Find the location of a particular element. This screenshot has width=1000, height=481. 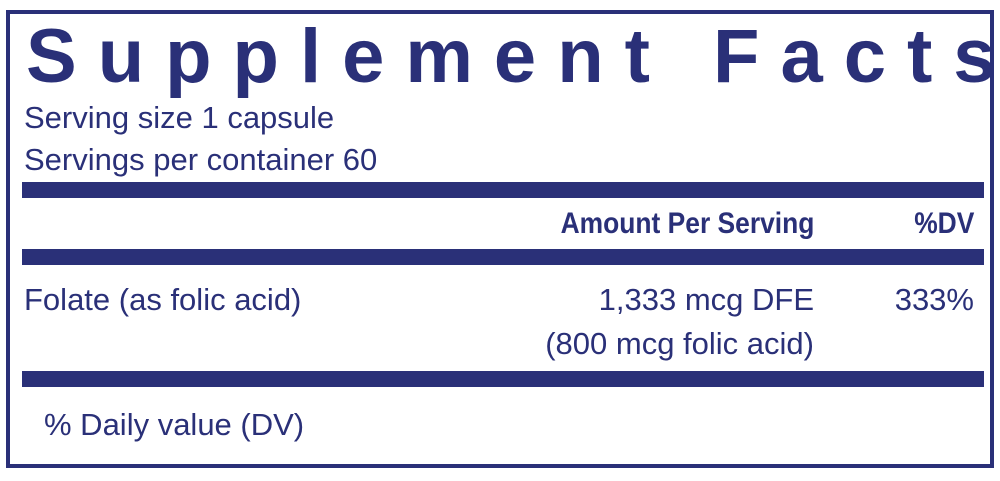

nutrient-name: Folate (as folic acid) is located at coordinates (163, 299).